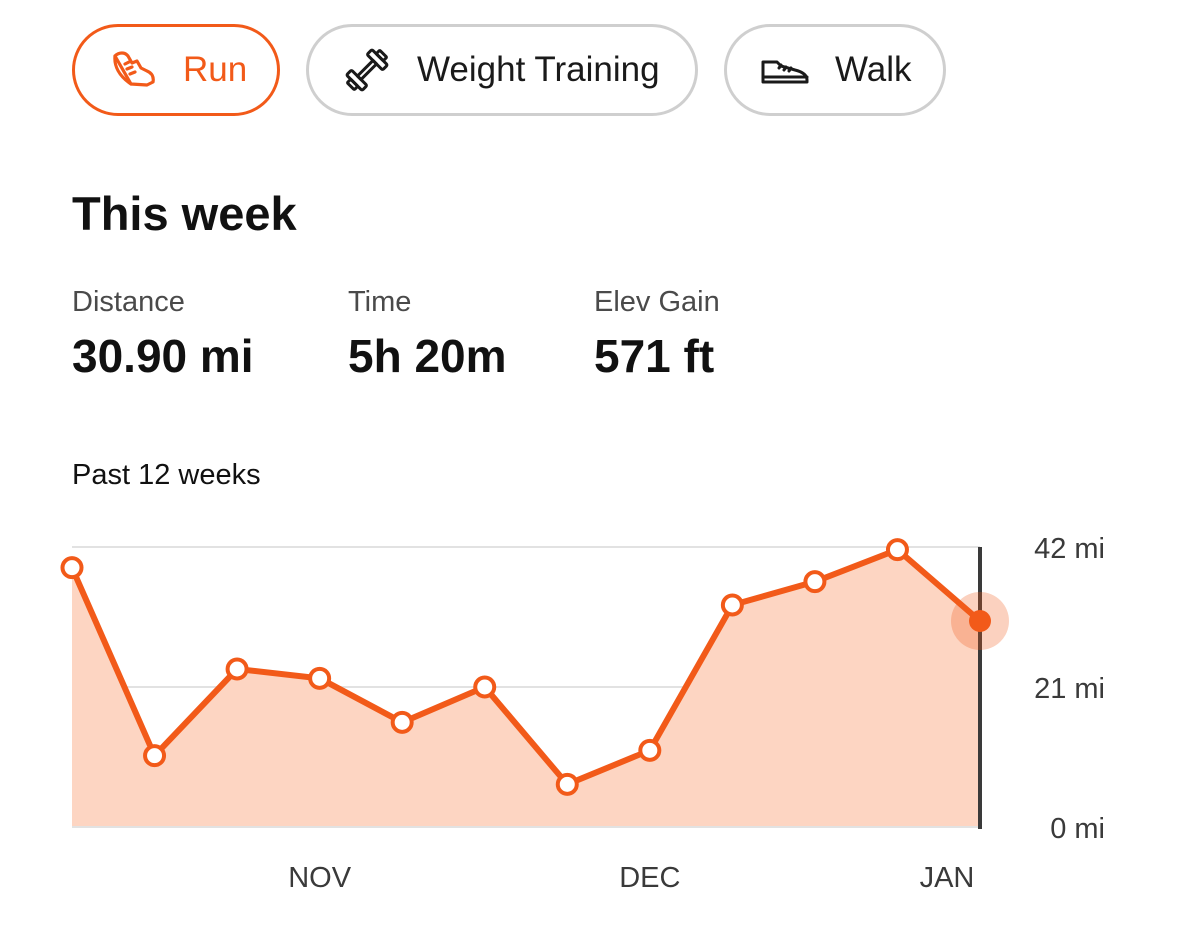 This screenshot has height=936, width=1179. What do you see at coordinates (873, 69) in the screenshot?
I see `tab-walk-label: Walk` at bounding box center [873, 69].